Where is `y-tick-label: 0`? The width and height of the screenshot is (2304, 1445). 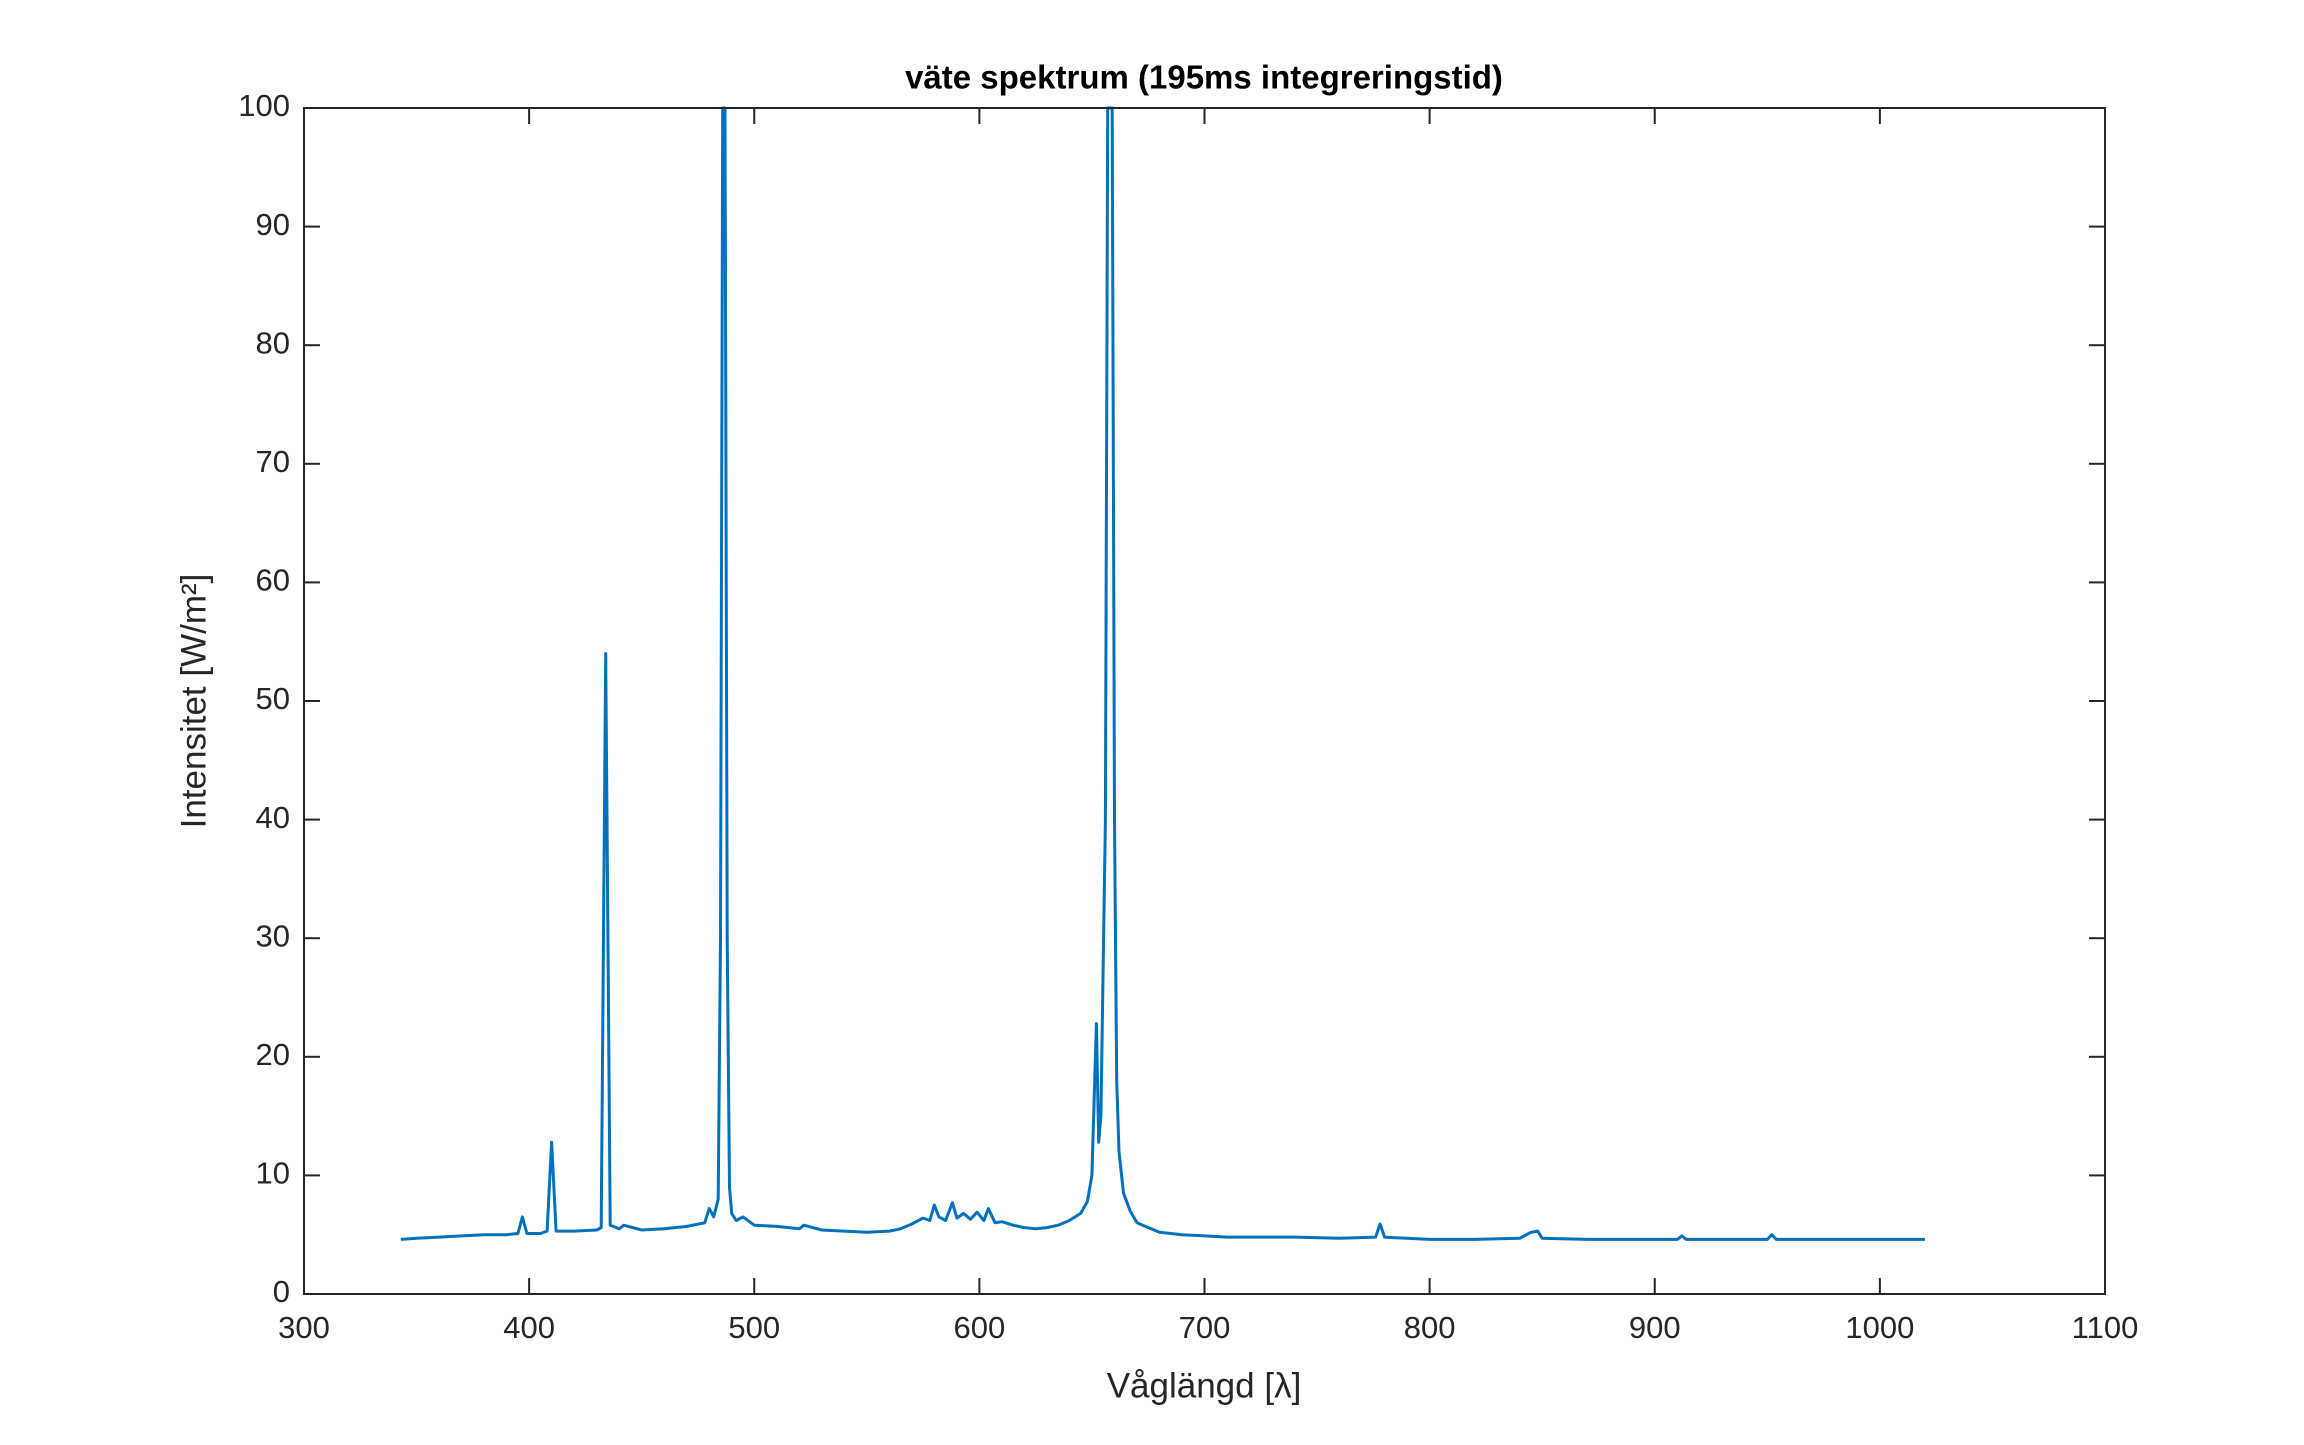
y-tick-label: 0 is located at coordinates (281, 1291).